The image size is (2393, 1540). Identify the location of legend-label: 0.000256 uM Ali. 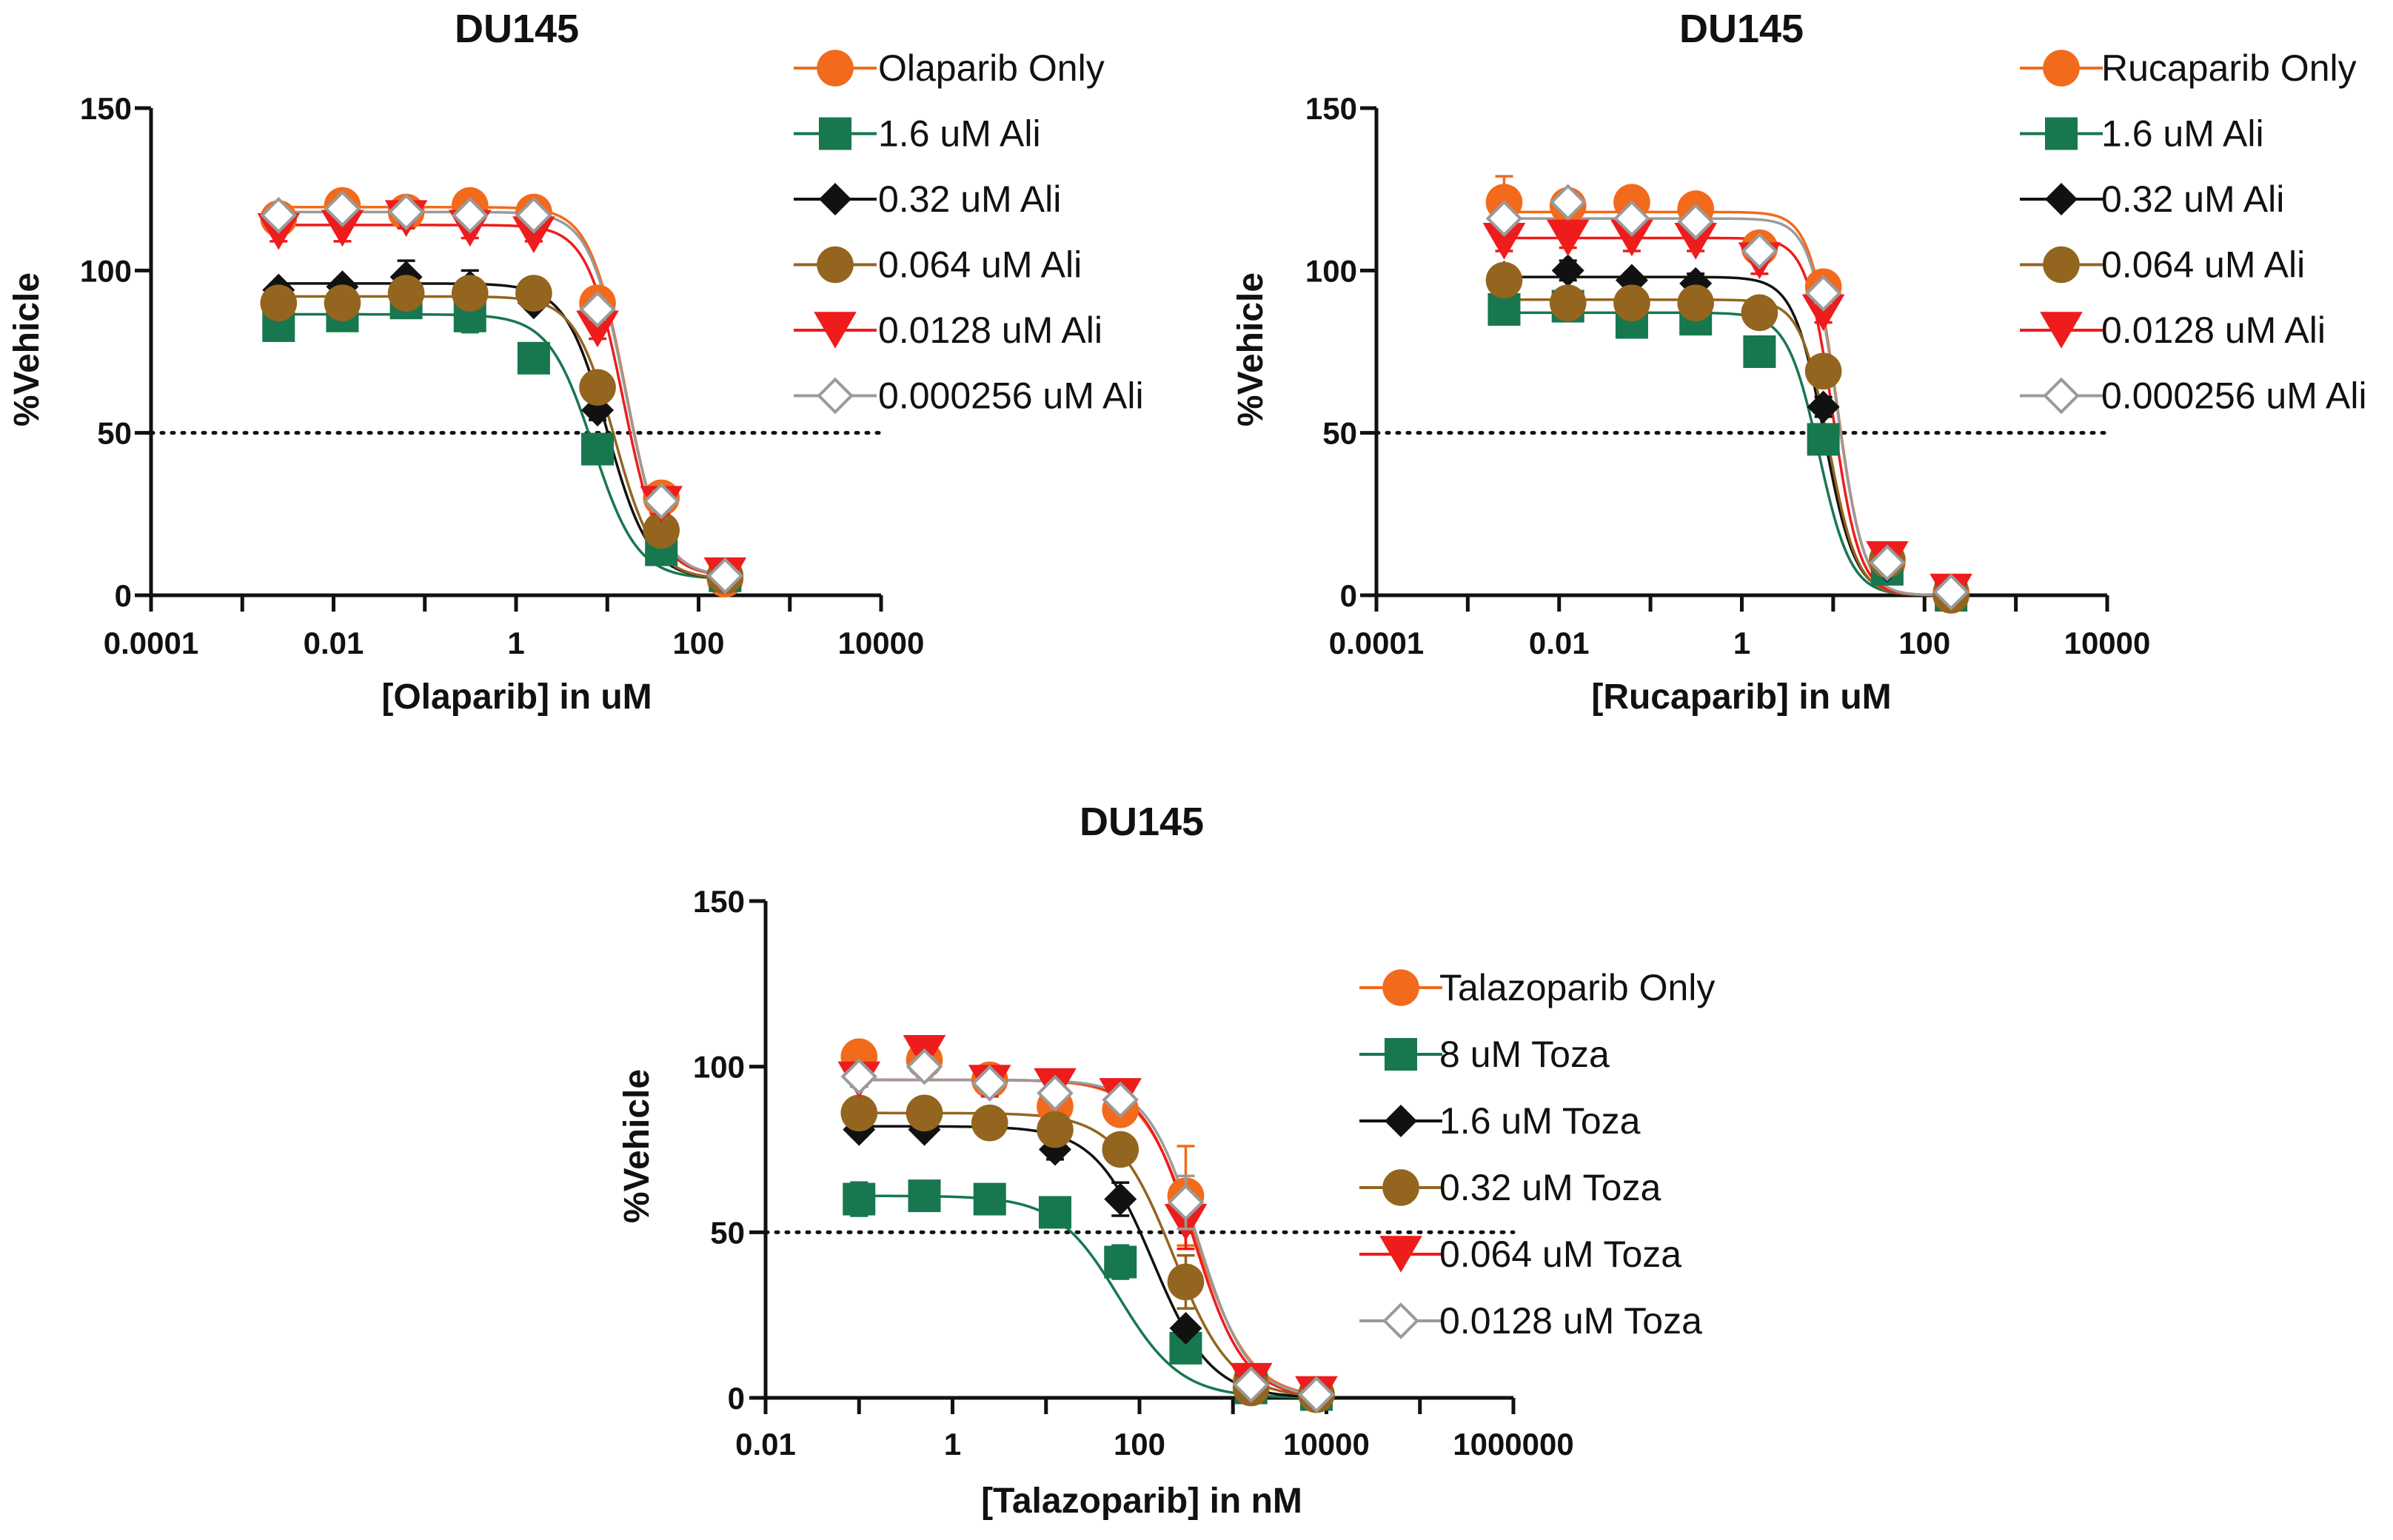
(2234, 396).